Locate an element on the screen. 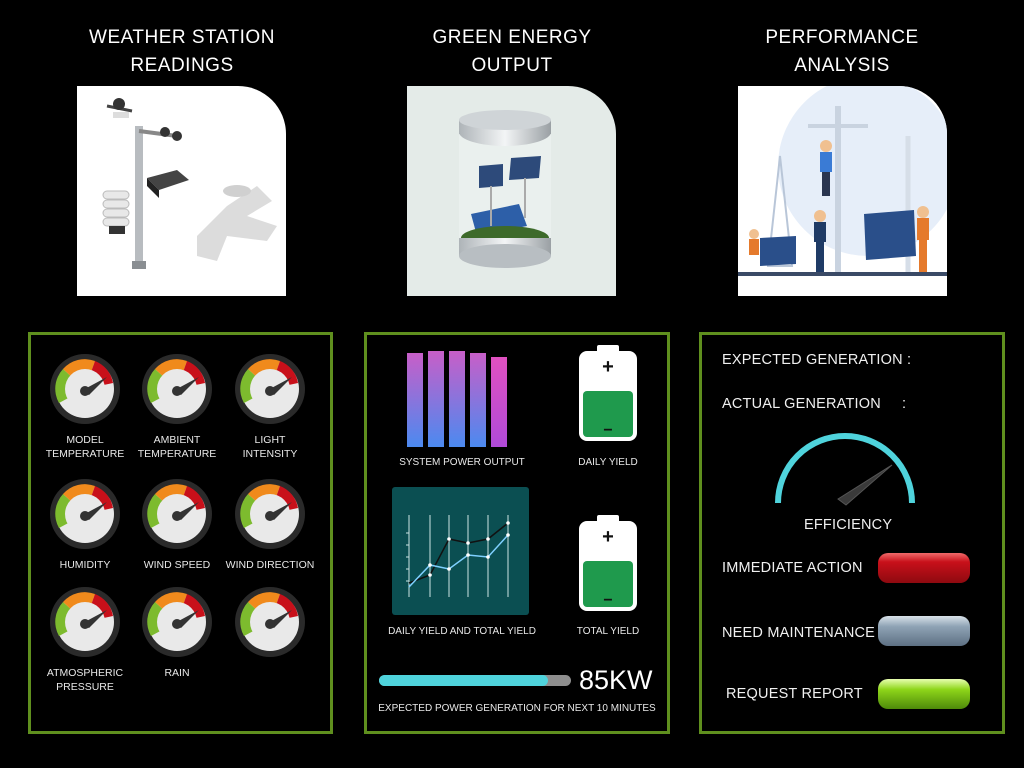 This screenshot has height=768, width=1024. gauge-label-line1: WIND DIRECTION is located at coordinates (270, 565).